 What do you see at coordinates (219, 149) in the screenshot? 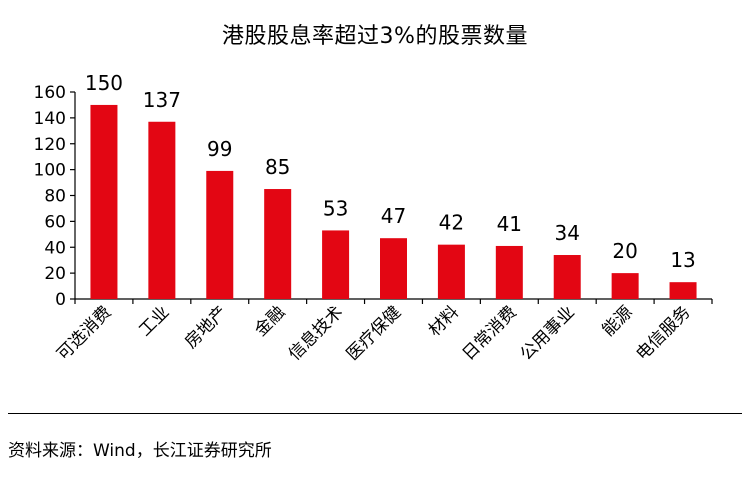
I see `data-label: 99` at bounding box center [219, 149].